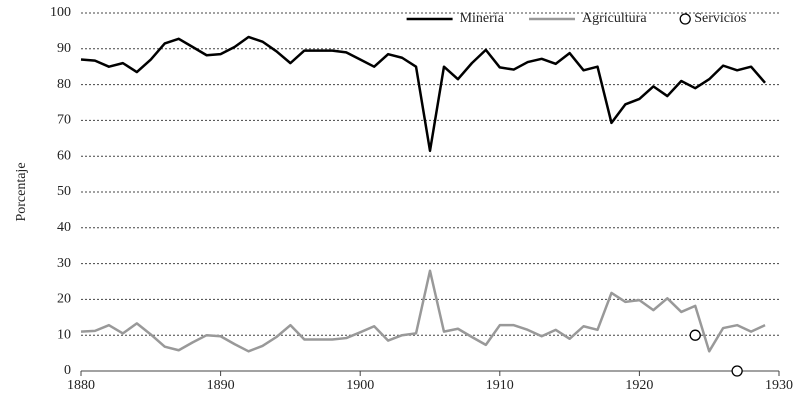 This screenshot has width=796, height=405. What do you see at coordinates (64, 334) in the screenshot?
I see `y-tick-label: 10` at bounding box center [64, 334].